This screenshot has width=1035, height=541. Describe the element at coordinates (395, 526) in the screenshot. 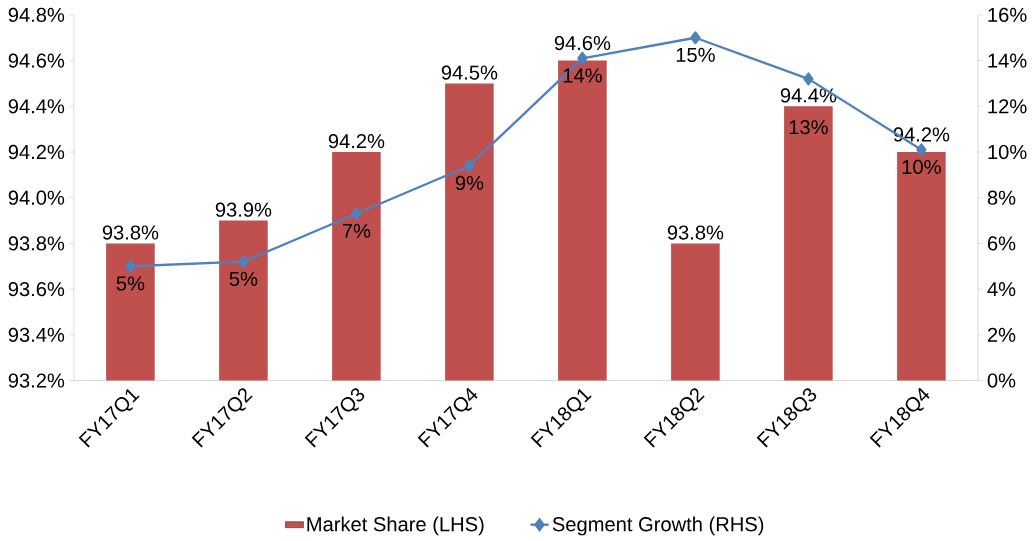

I see `legend-label: Market Share (LHS)` at that location.